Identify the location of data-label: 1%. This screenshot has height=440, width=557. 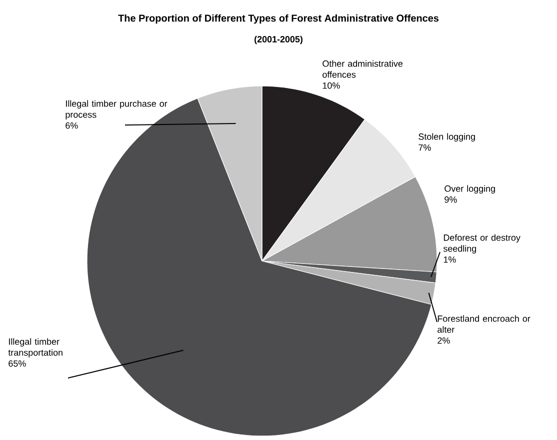
(450, 259).